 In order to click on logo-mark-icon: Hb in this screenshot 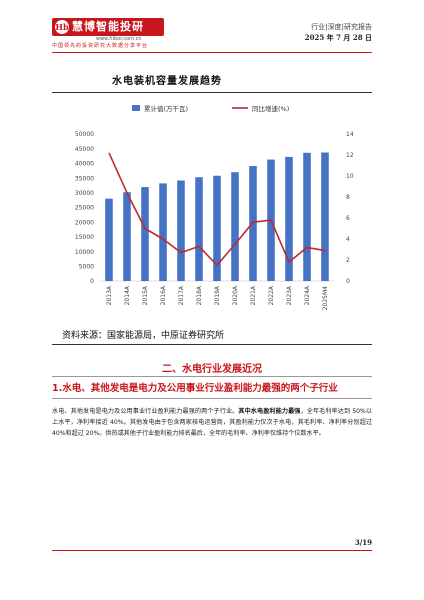, I will do `click(62, 27)`.